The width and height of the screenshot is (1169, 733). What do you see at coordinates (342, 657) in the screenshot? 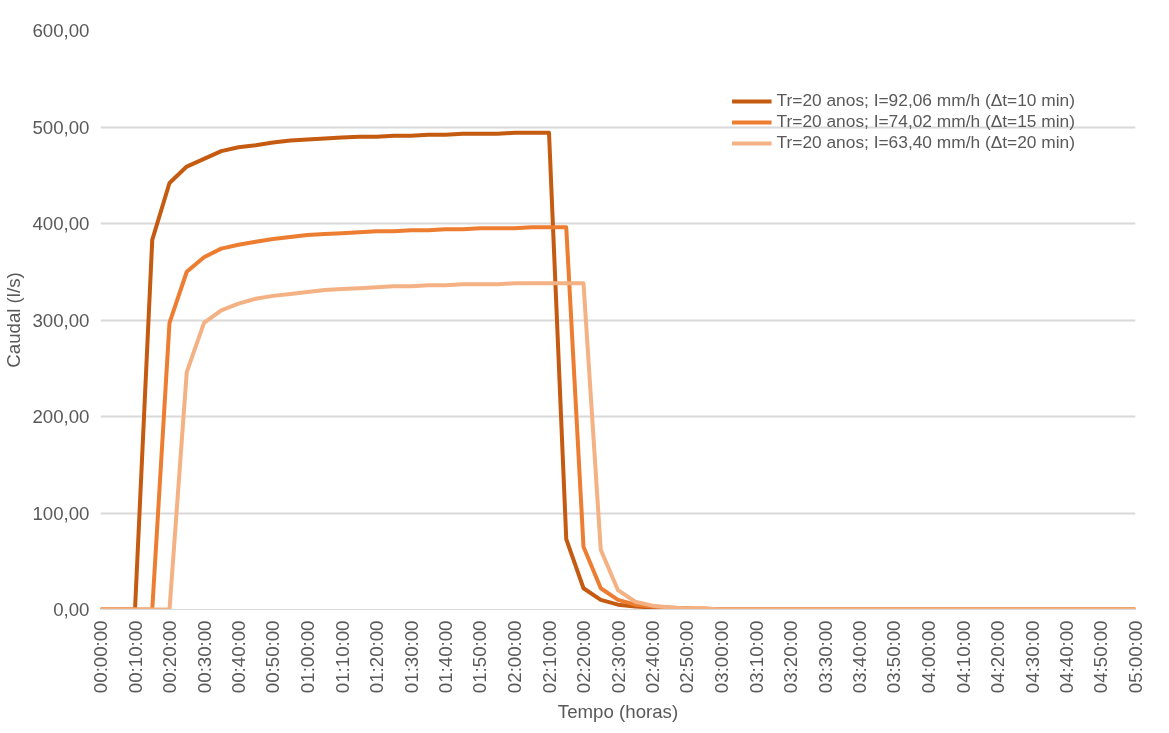
I see `x-tick-label: 01:10:00` at bounding box center [342, 657].